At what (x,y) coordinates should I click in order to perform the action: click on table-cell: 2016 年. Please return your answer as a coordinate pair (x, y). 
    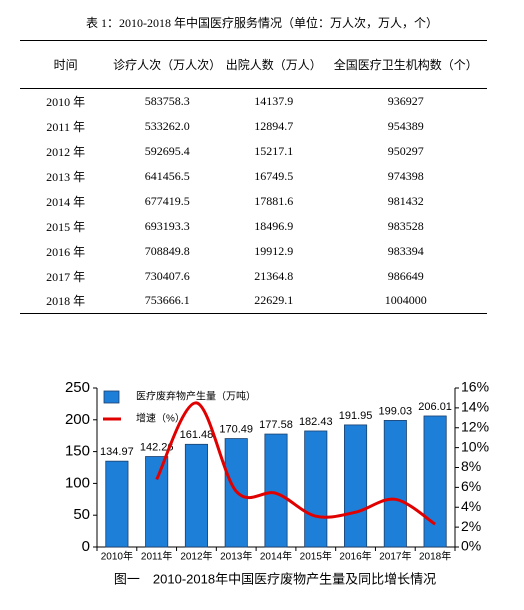
    Looking at the image, I should click on (66, 251).